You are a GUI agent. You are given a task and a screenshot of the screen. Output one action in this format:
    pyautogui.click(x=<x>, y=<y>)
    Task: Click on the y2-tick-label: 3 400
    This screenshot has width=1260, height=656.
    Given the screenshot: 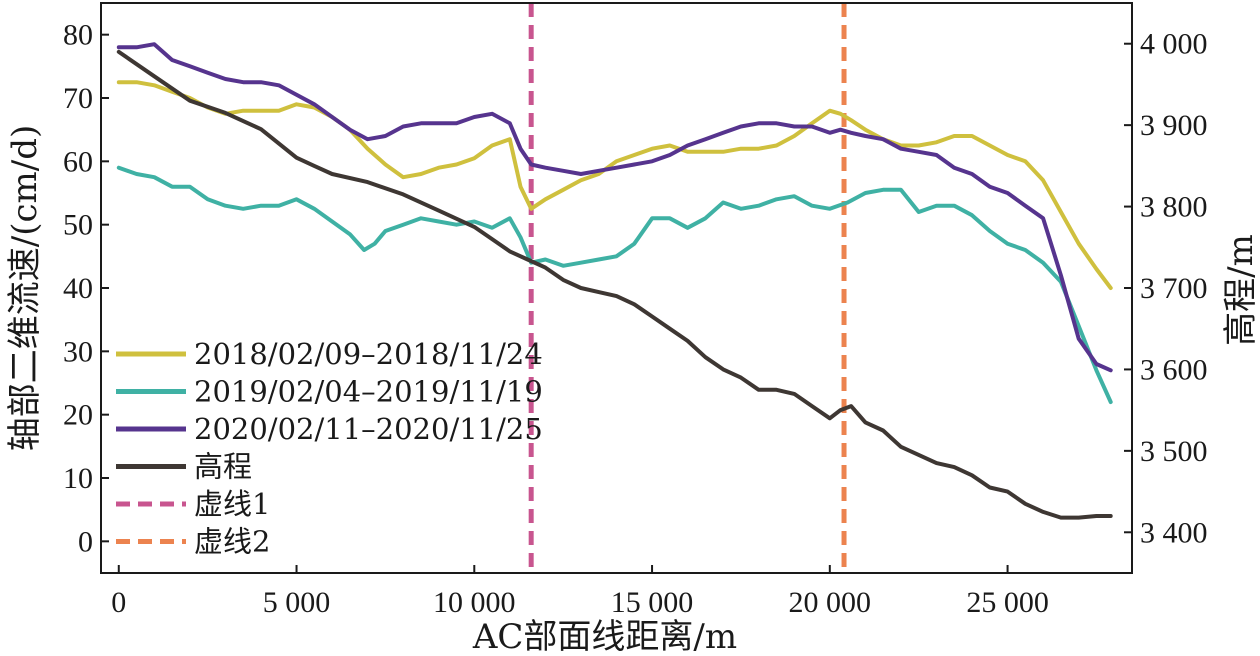 What is the action you would take?
    pyautogui.click(x=1174, y=532)
    